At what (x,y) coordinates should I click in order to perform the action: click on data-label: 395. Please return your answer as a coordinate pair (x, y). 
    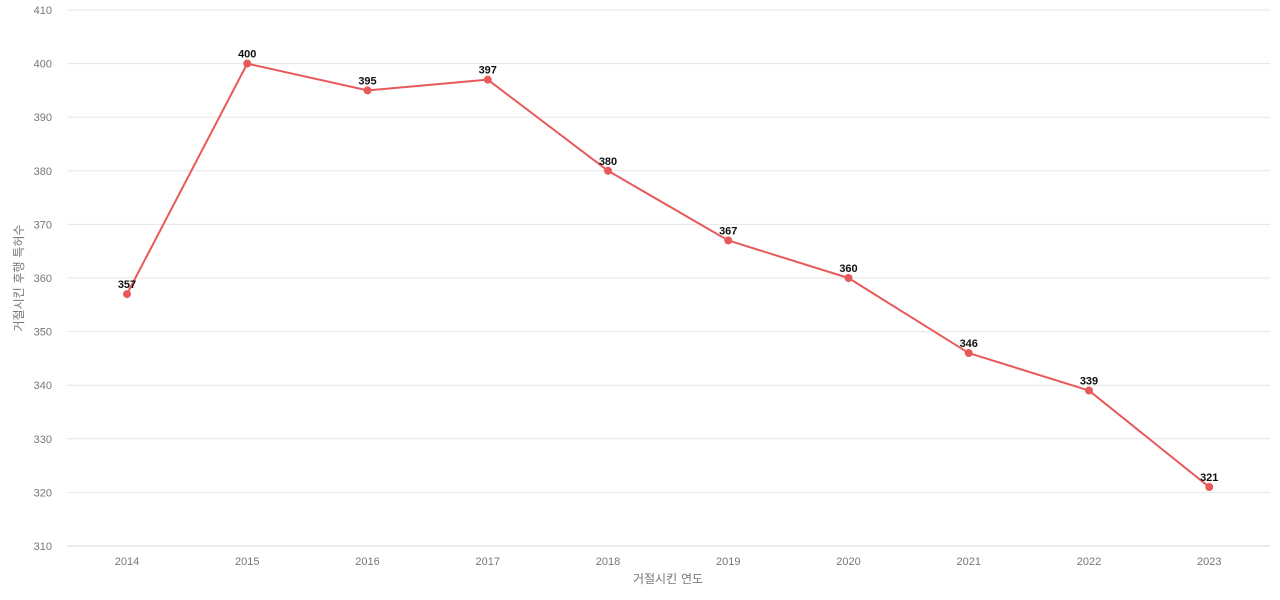
    Looking at the image, I should click on (367, 81).